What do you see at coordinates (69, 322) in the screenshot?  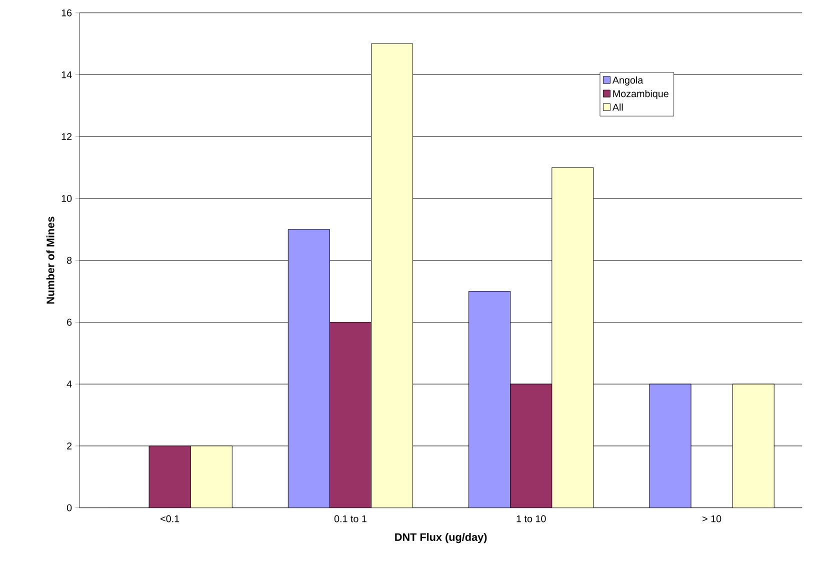 I see `y-tick-label: 6` at bounding box center [69, 322].